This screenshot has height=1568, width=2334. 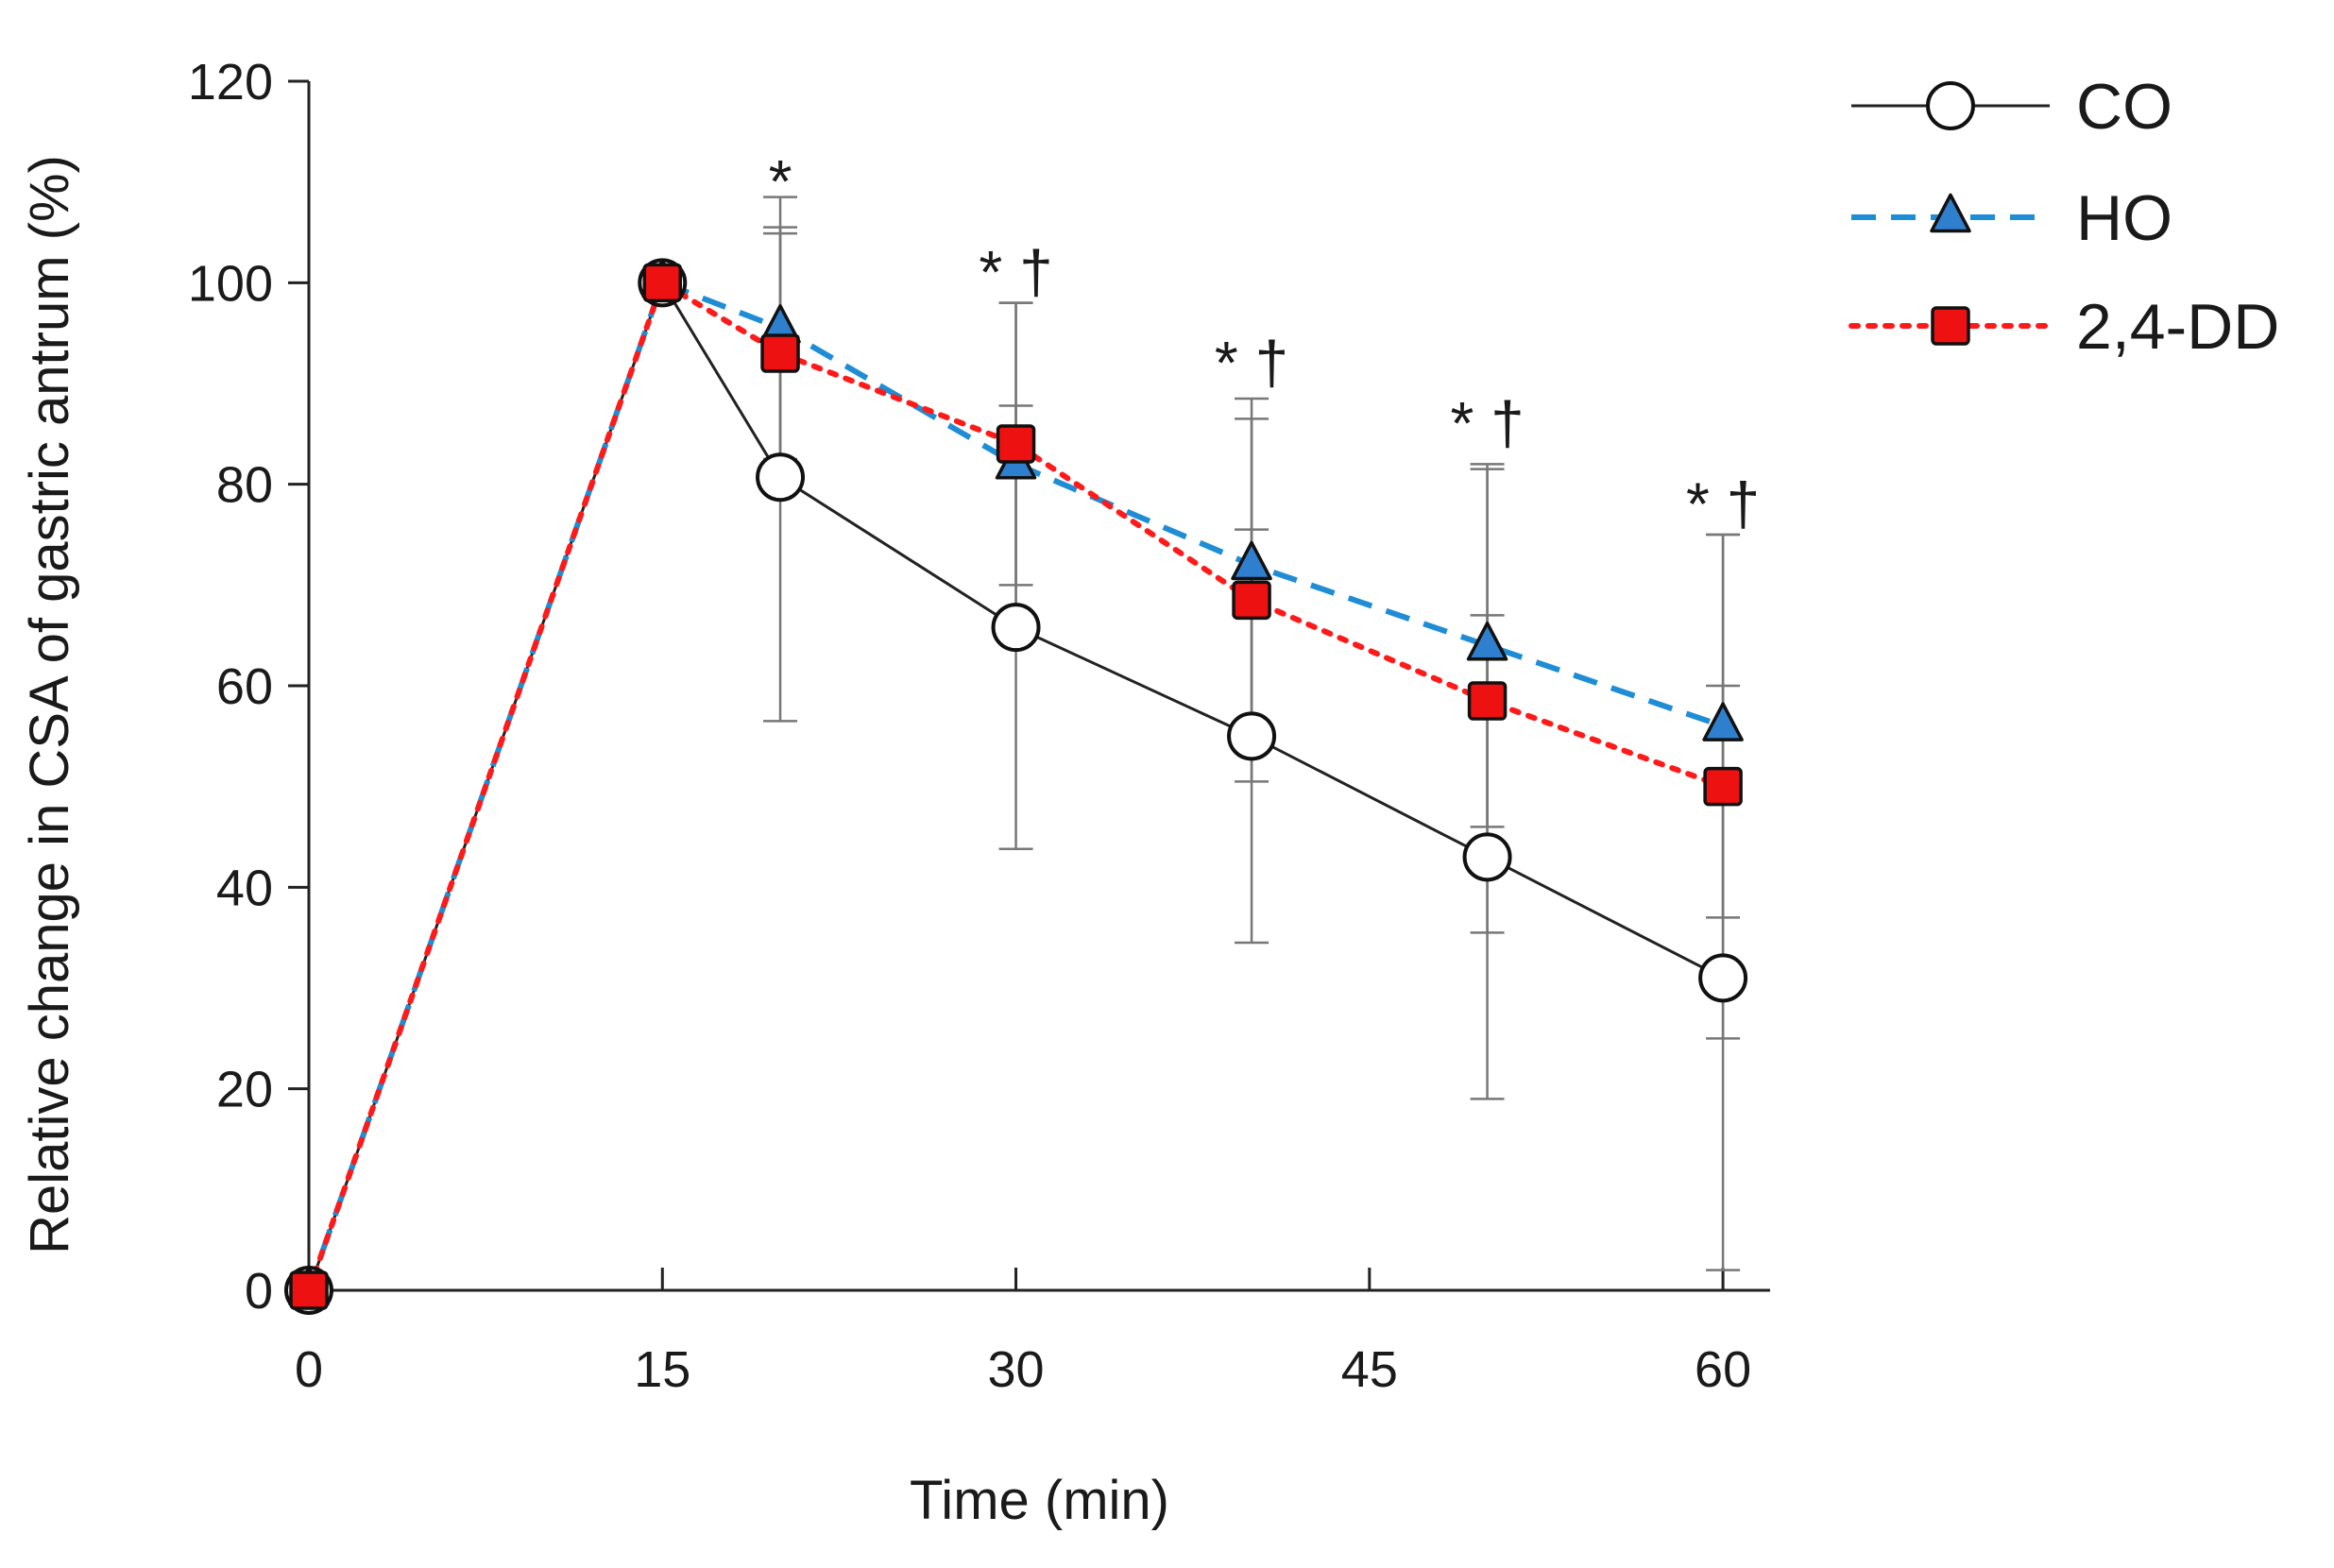 What do you see at coordinates (2124, 107) in the screenshot?
I see `legend-label-co: CO` at bounding box center [2124, 107].